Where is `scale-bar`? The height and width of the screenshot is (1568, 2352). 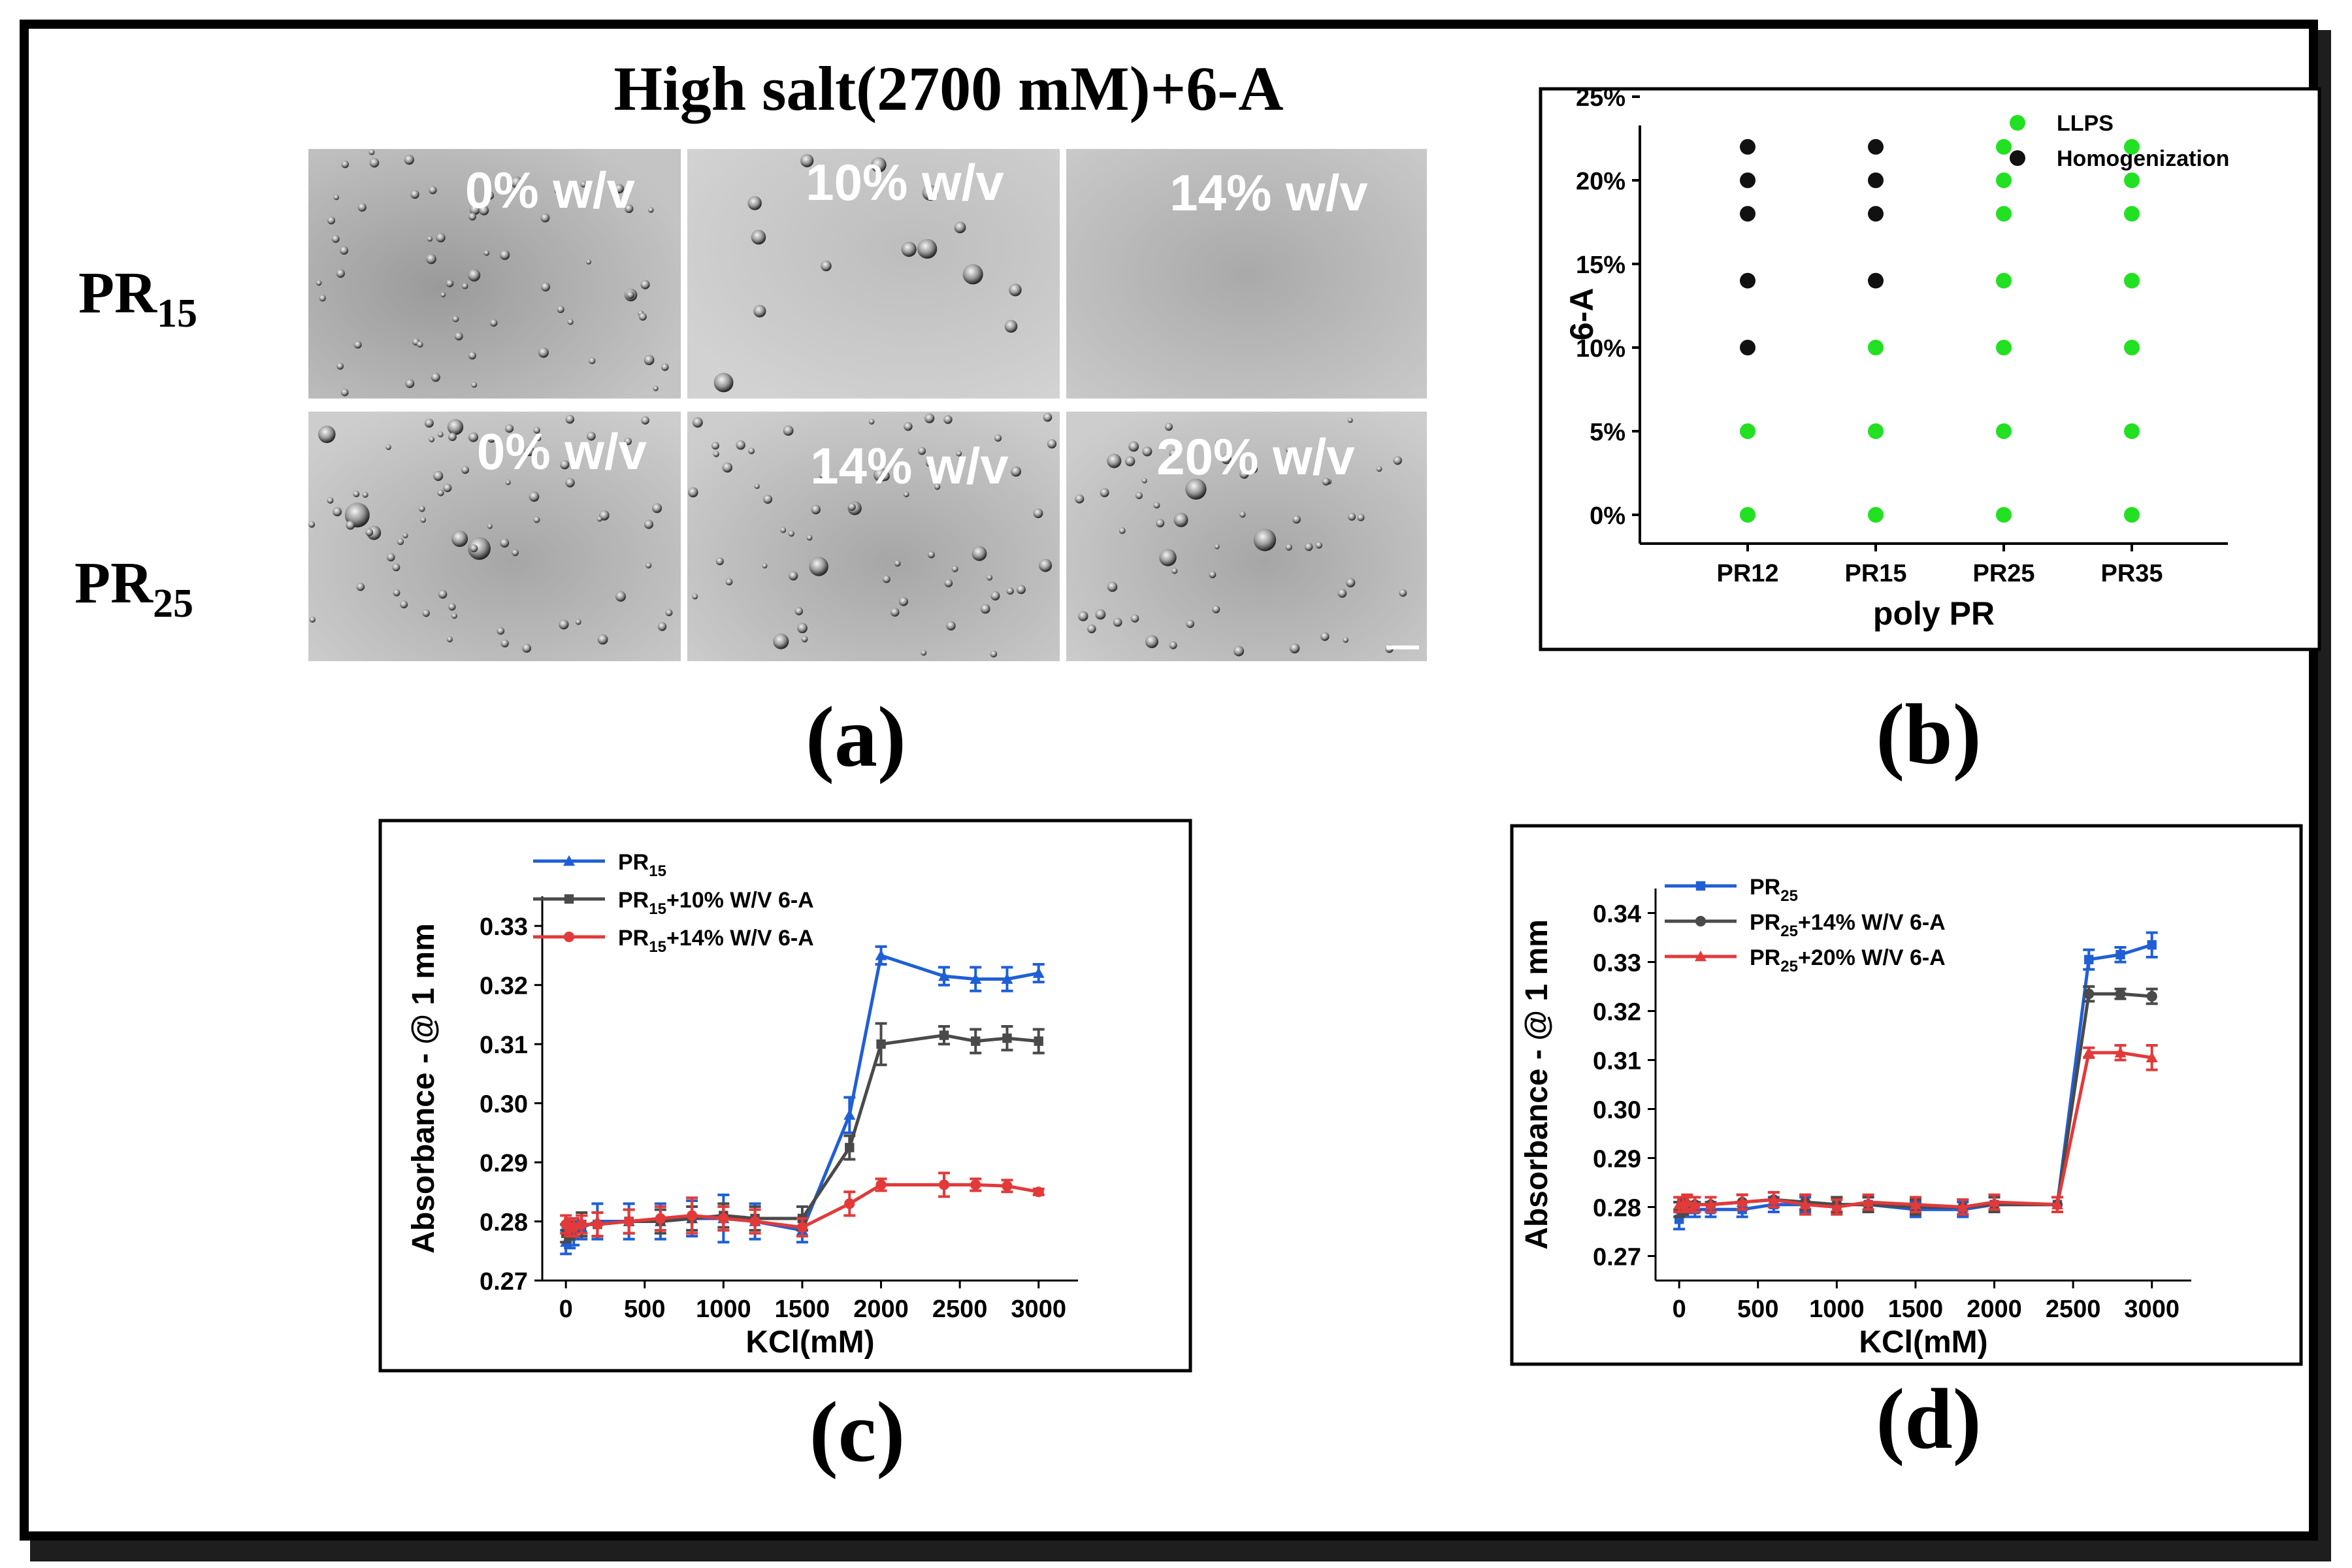
scale-bar is located at coordinates (1402, 647).